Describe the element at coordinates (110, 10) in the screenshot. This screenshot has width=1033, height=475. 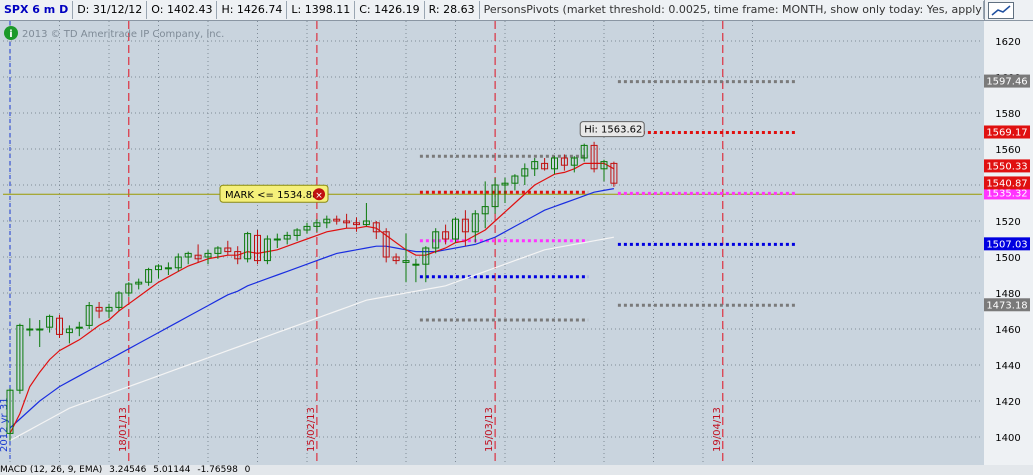
I see `date-readout: D: 31/12/12` at that location.